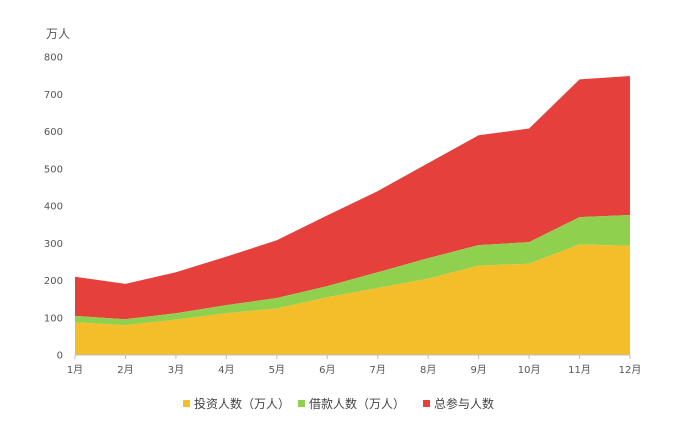  Describe the element at coordinates (60, 356) in the screenshot. I see `y-tick-label: 0` at that location.